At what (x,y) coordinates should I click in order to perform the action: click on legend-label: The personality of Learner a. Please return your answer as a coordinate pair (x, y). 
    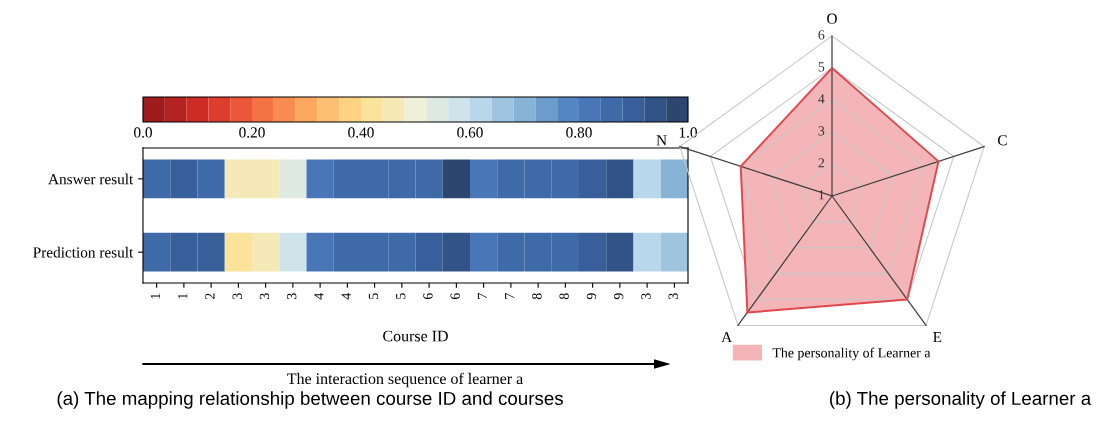
    Looking at the image, I should click on (851, 354).